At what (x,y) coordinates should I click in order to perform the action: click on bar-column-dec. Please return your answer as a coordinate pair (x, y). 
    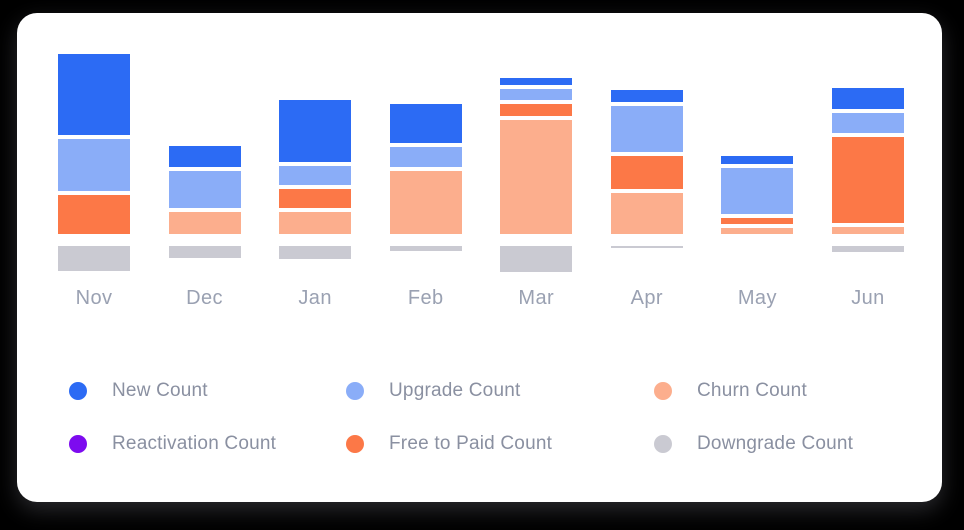
    Looking at the image, I should click on (204, 171).